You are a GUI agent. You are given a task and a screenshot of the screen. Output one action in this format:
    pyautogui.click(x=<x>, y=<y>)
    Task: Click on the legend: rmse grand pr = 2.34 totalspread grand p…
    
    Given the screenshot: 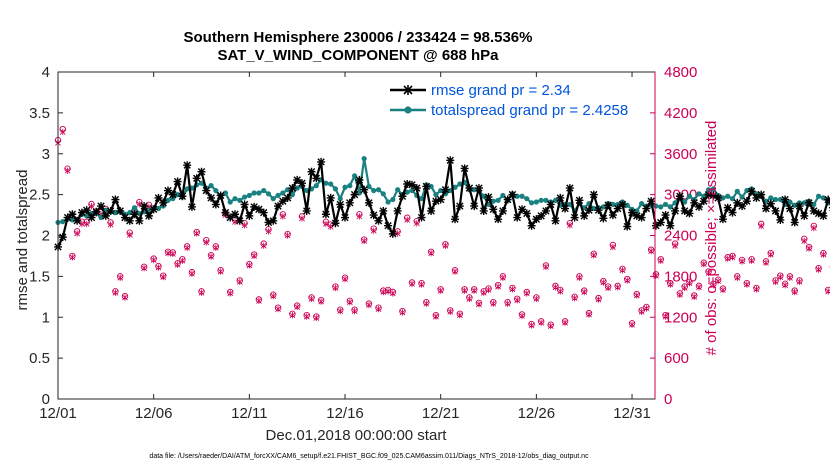 What is the action you would take?
    pyautogui.click(x=509, y=100)
    